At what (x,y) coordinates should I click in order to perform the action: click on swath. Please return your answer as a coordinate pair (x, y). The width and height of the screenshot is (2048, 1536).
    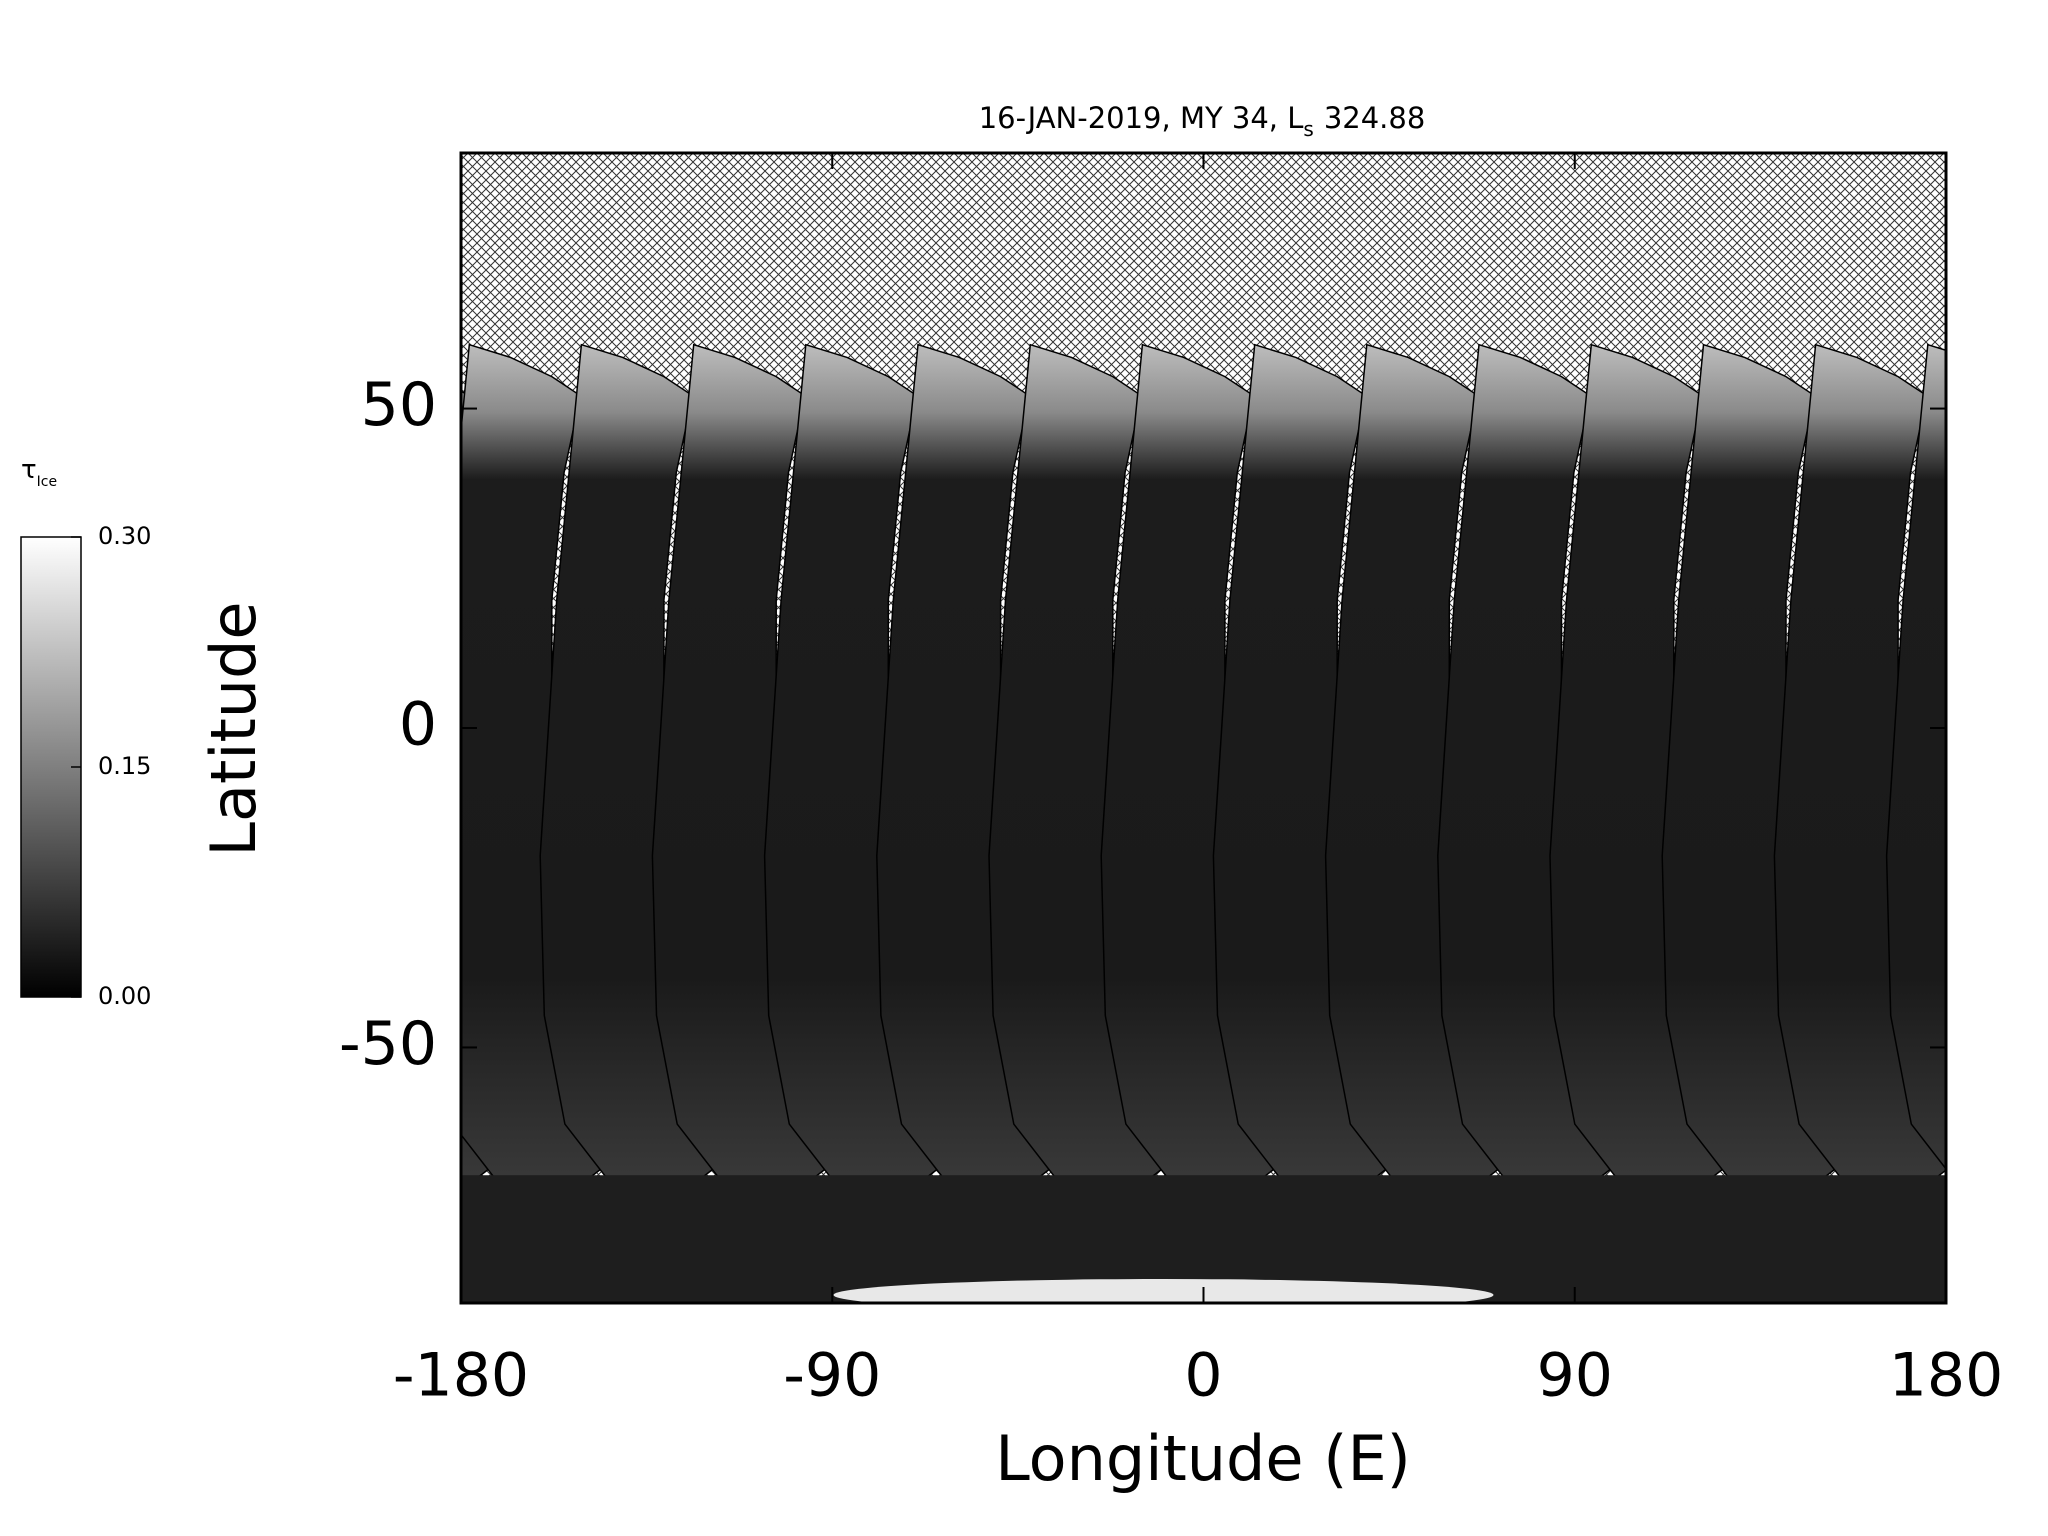
    Looking at the image, I should click on (1915, 757).